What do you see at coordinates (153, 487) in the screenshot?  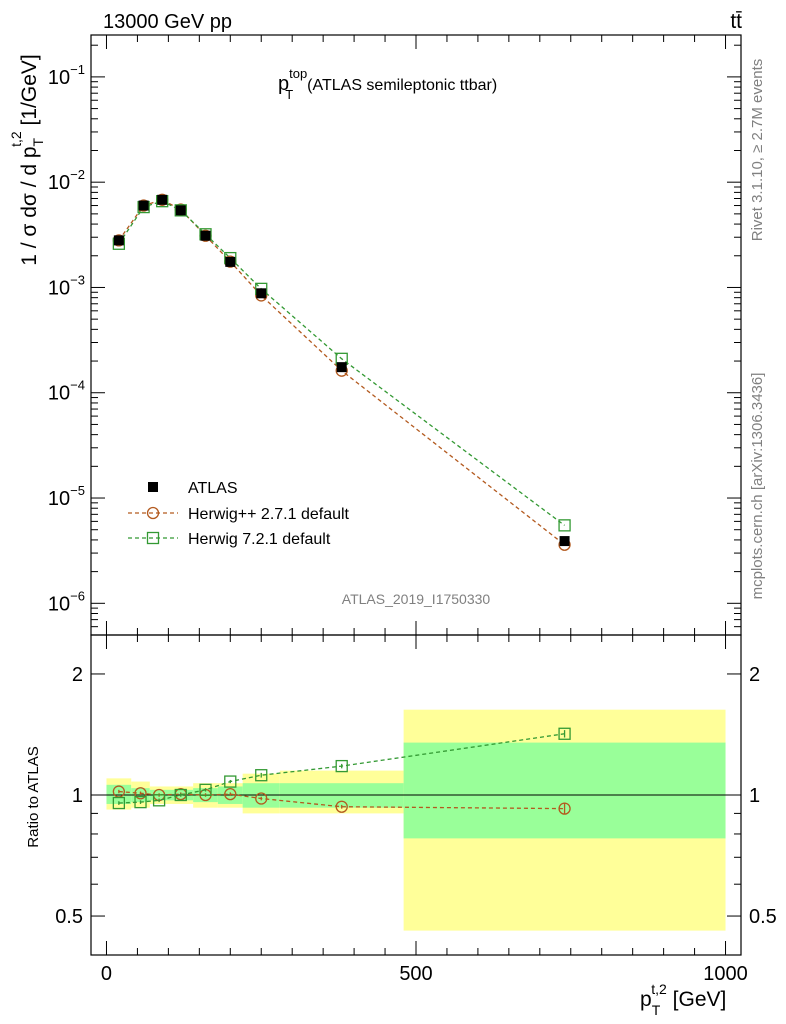 I see `legend-marker-atlas` at bounding box center [153, 487].